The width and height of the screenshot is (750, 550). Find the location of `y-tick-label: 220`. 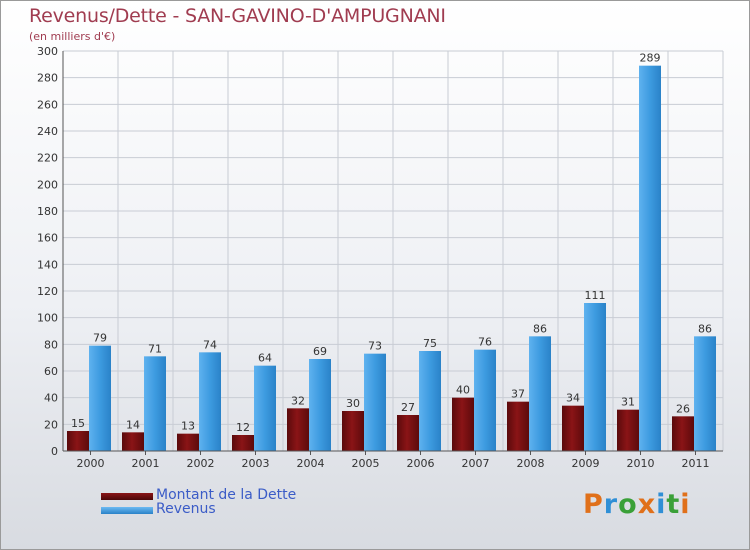

y-tick-label: 220 is located at coordinates (47, 158).